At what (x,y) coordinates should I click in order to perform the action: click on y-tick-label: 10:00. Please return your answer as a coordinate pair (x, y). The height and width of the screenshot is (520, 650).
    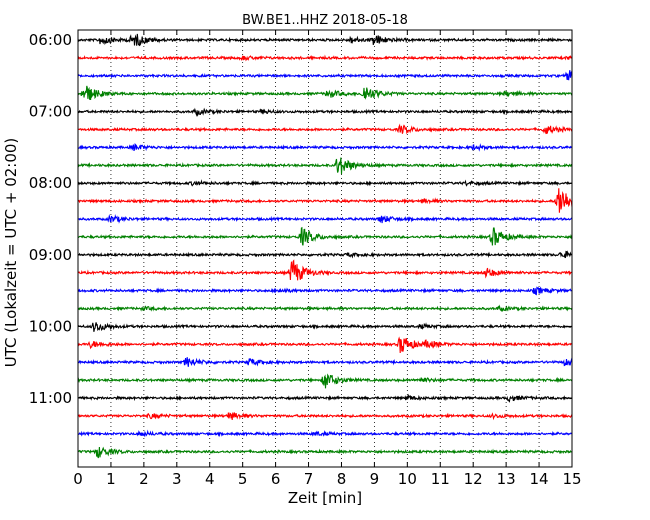
    Looking at the image, I should click on (50, 326).